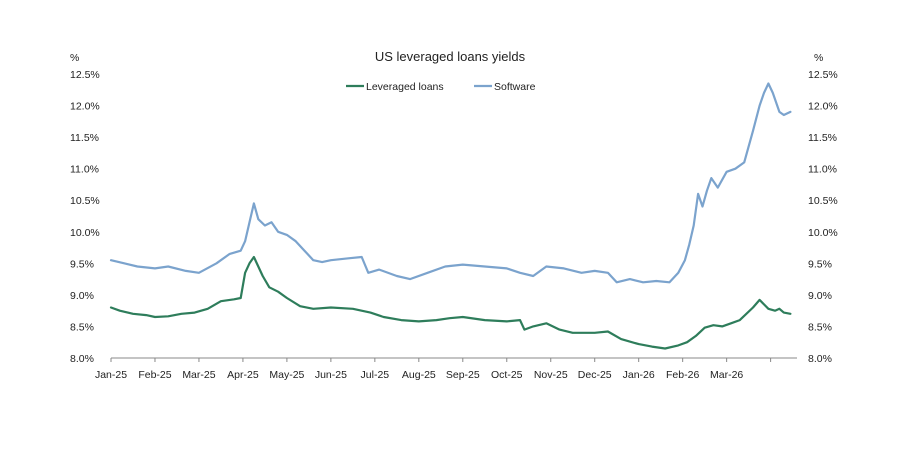 The width and height of the screenshot is (900, 454). What do you see at coordinates (154, 375) in the screenshot?
I see `x-tick-label: Feb-25` at bounding box center [154, 375].